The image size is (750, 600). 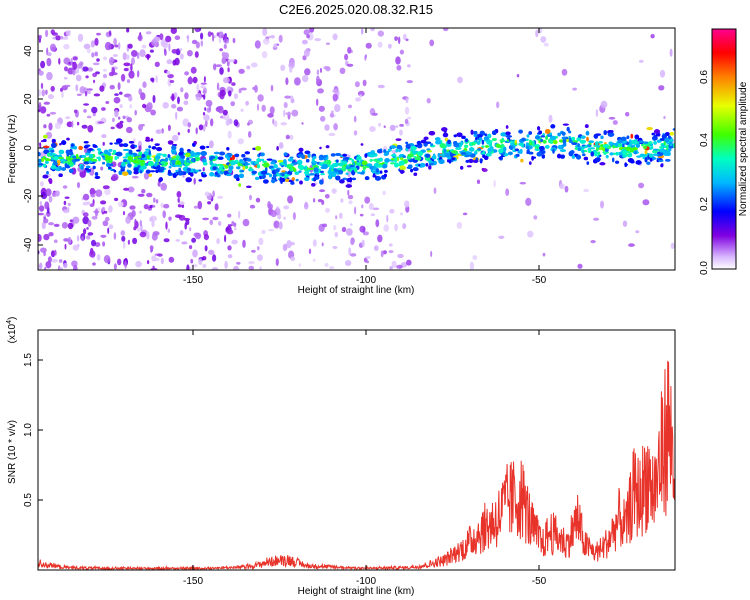 I want to click on top-y-ticks, so click(x=40, y=148).